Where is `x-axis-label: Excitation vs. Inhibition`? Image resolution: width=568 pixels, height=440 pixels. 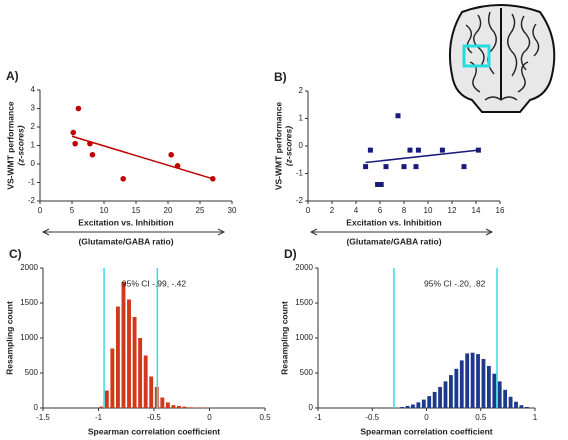
x-axis-label: Excitation vs. Inhibition is located at coordinates (125, 222).